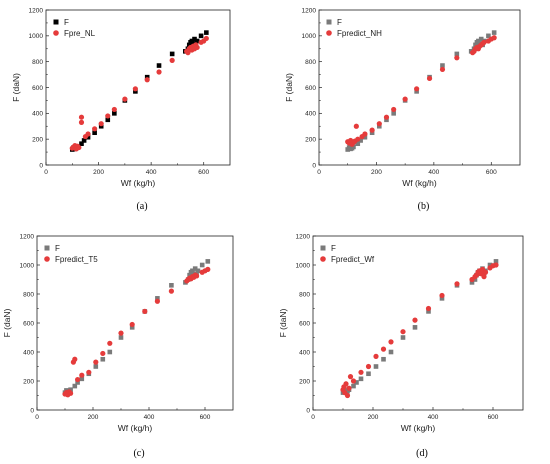  What do you see at coordinates (76, 259) in the screenshot?
I see `legend-label: Fpredict_T5` at bounding box center [76, 259].